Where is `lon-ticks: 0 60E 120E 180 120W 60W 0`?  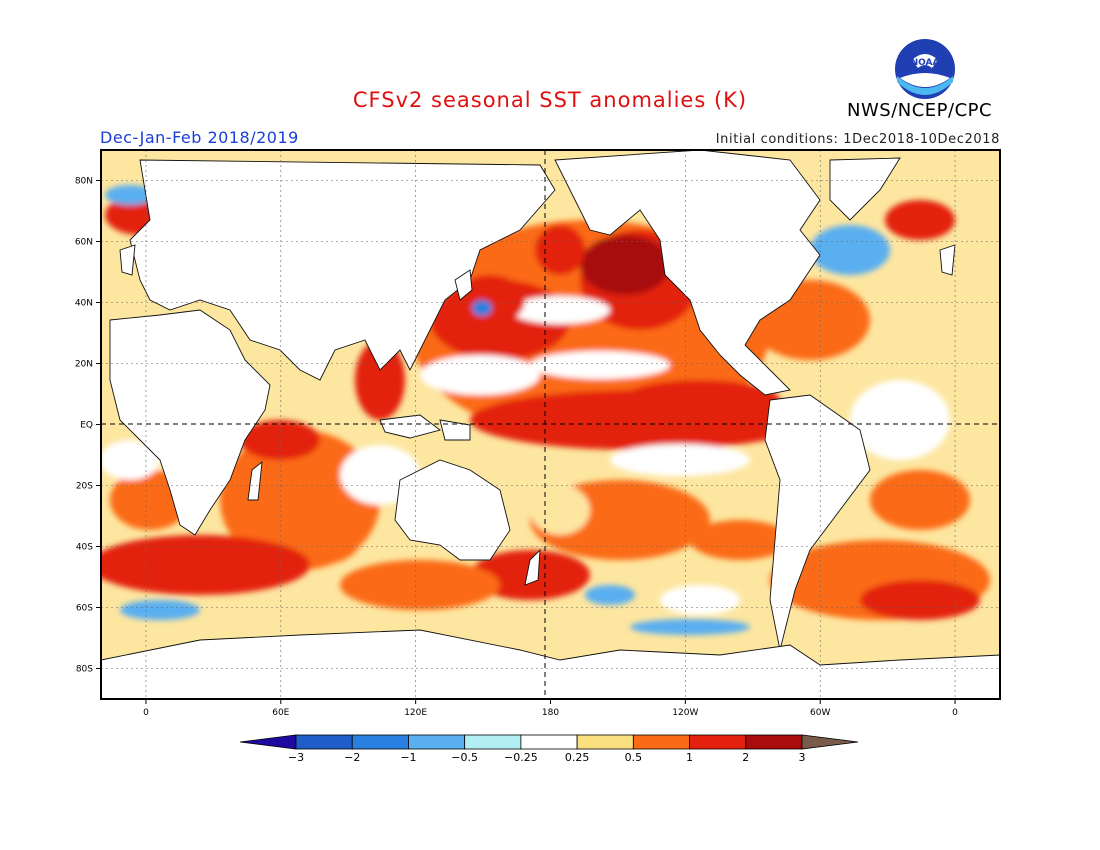 lon-ticks: 0 60E 120E 180 120W 60W 0 is located at coordinates (550, 708).